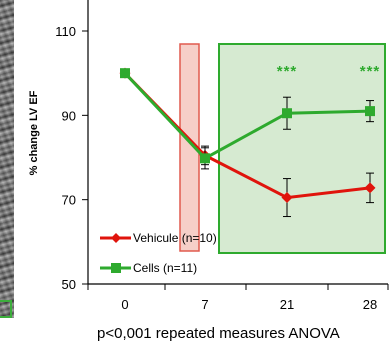 This screenshot has width=391, height=347. I want to click on y-axis-label: % change LV EF, so click(34, 132).